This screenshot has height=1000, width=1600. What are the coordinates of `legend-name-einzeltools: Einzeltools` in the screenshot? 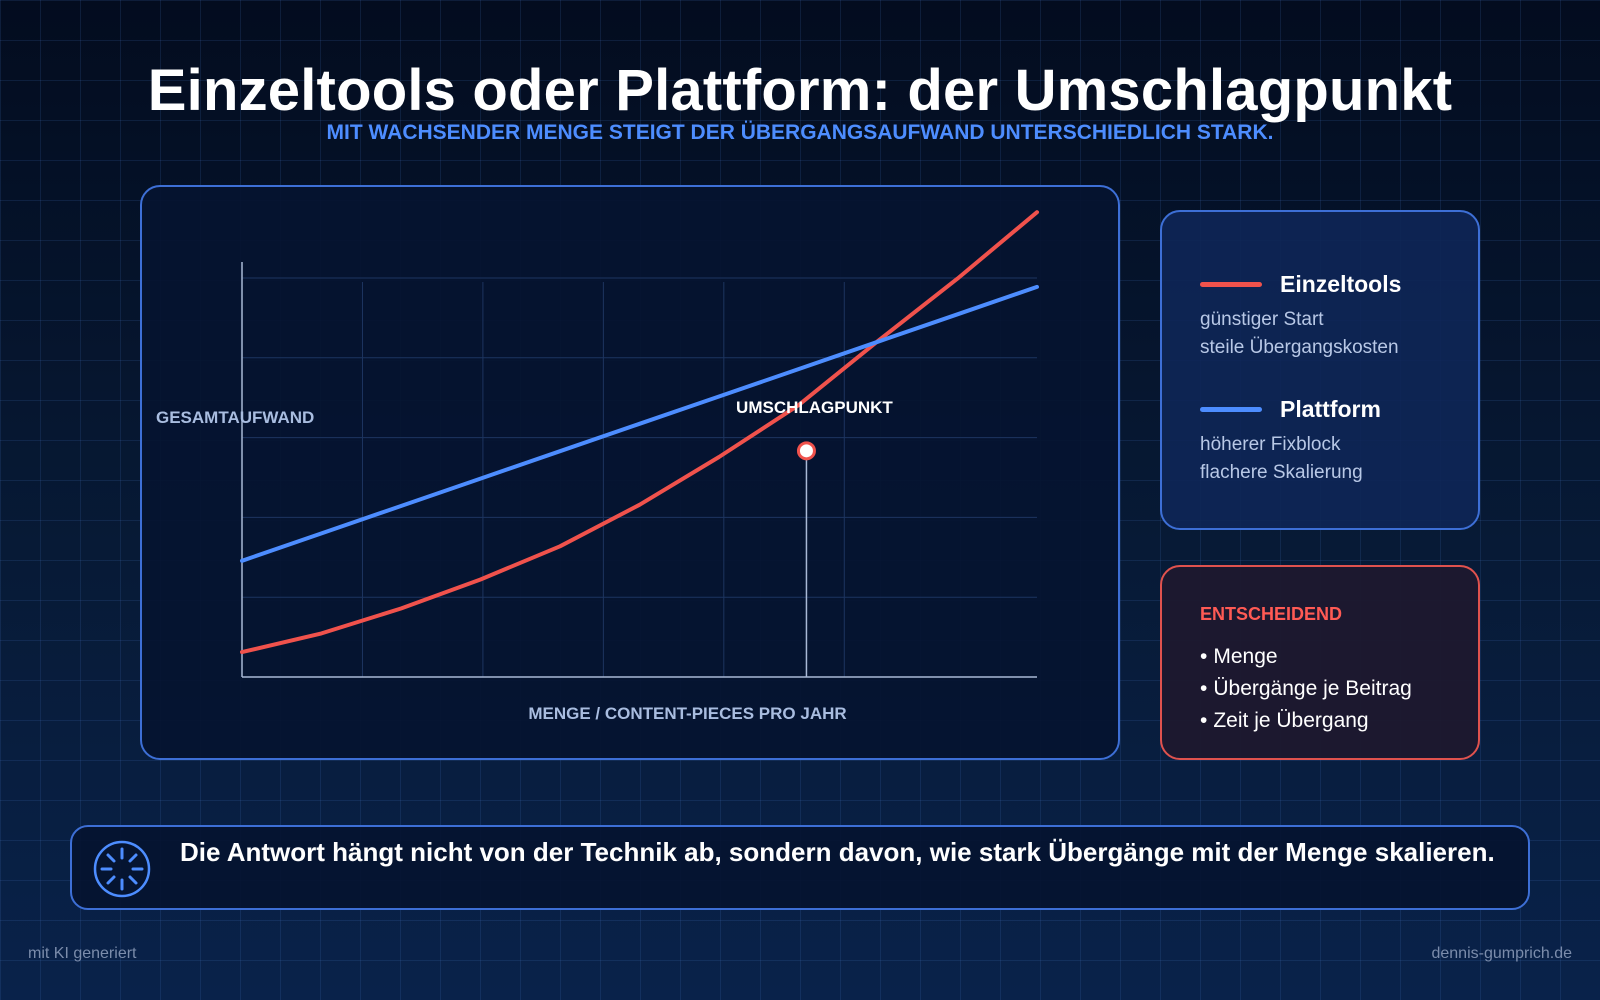 It's located at (1341, 284).